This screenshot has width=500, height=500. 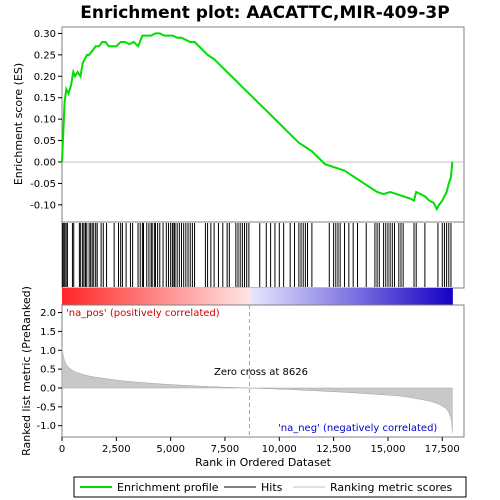 I want to click on metric-y-tick-label: -1.0, so click(x=46, y=426).